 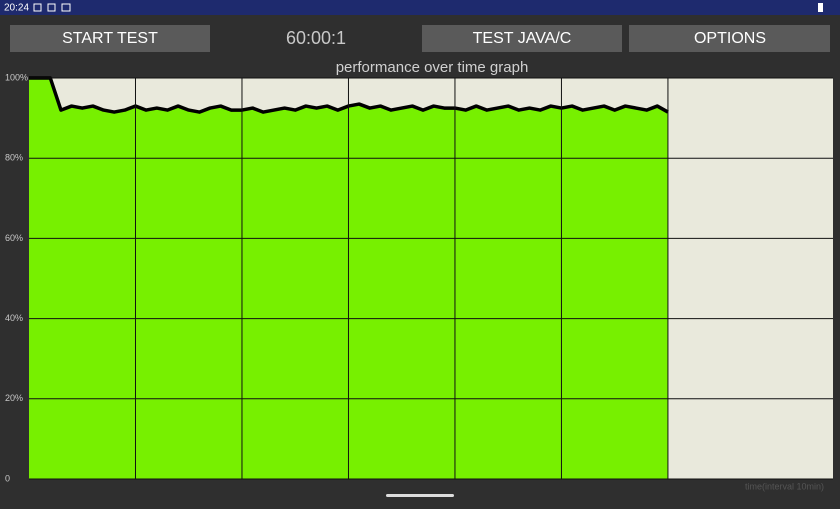 What do you see at coordinates (420, 495) in the screenshot?
I see `nav-handle` at bounding box center [420, 495].